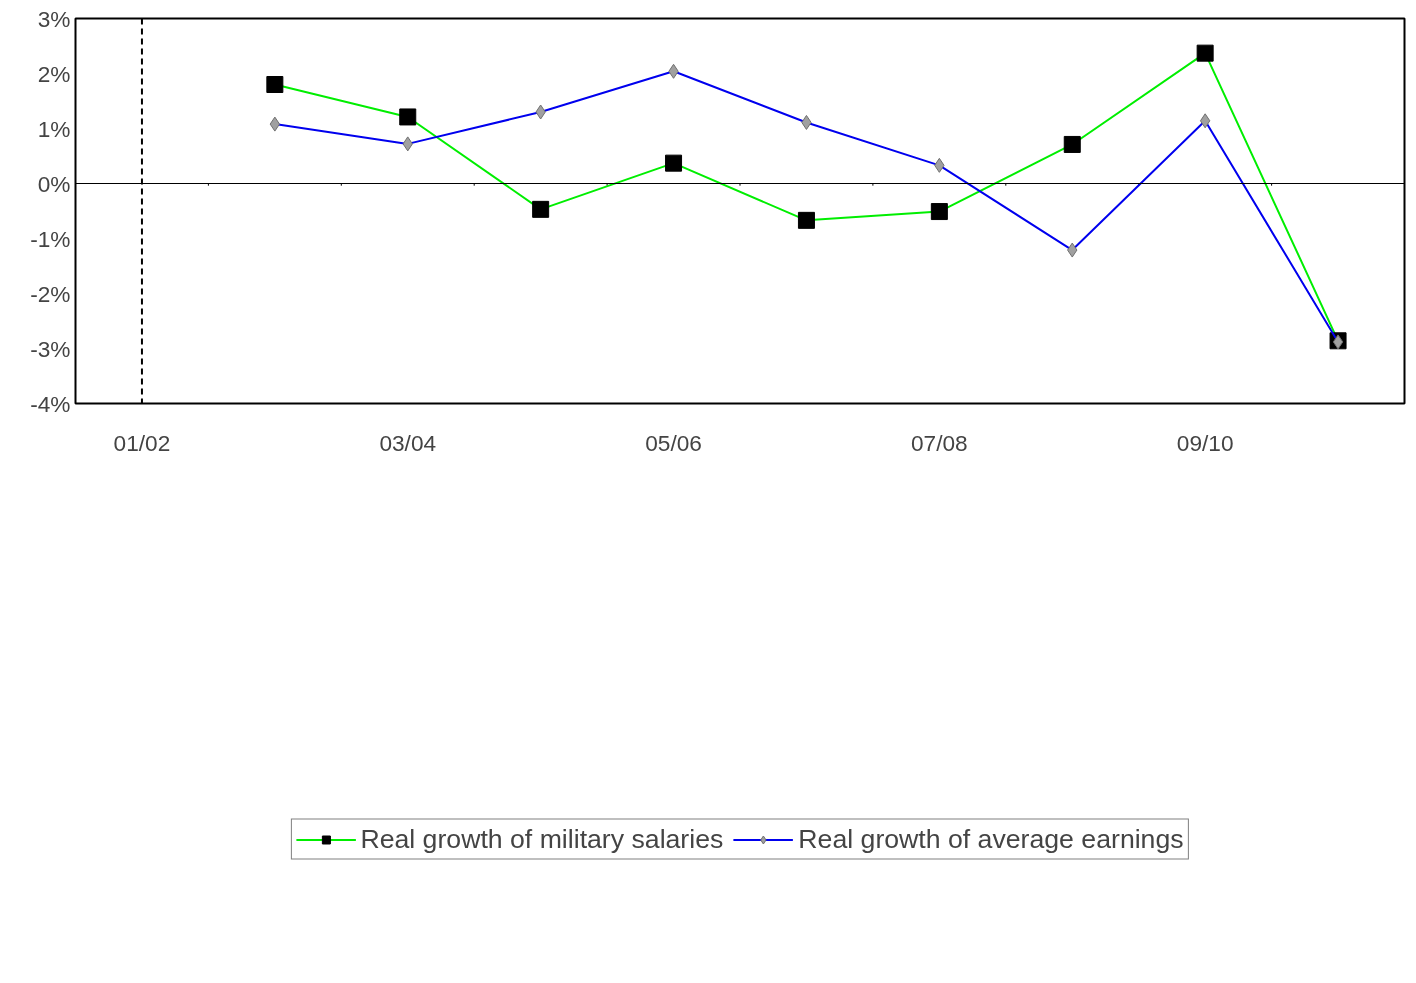 This screenshot has height=983, width=1416. What do you see at coordinates (54, 183) in the screenshot?
I see `y-tick-label: 0%` at bounding box center [54, 183].